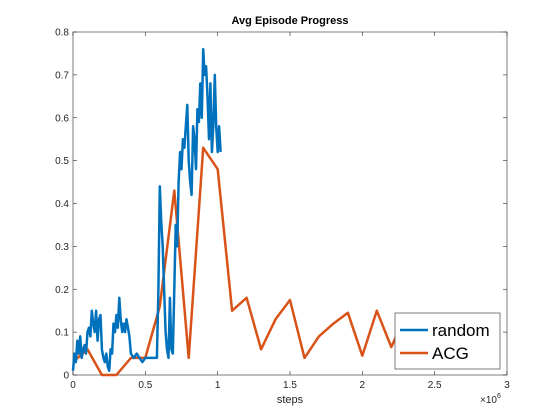 Image resolution: width=560 pixels, height=420 pixels. Describe the element at coordinates (62, 290) in the screenshot. I see `y-tick-label: 0.2` at that location.